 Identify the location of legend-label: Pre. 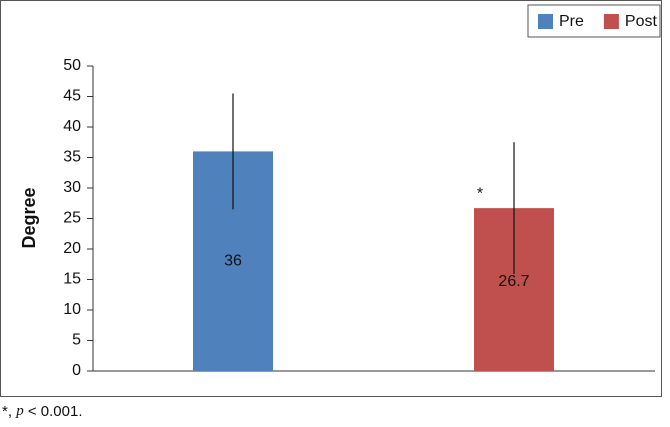
(571, 21).